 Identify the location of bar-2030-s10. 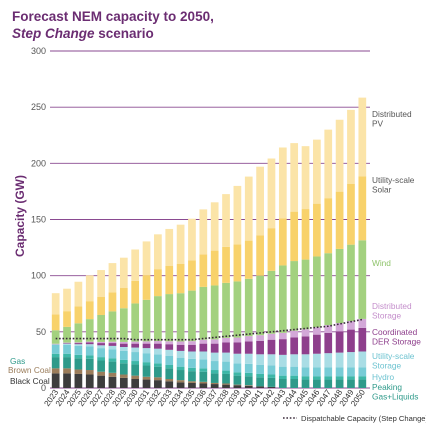
(135, 265).